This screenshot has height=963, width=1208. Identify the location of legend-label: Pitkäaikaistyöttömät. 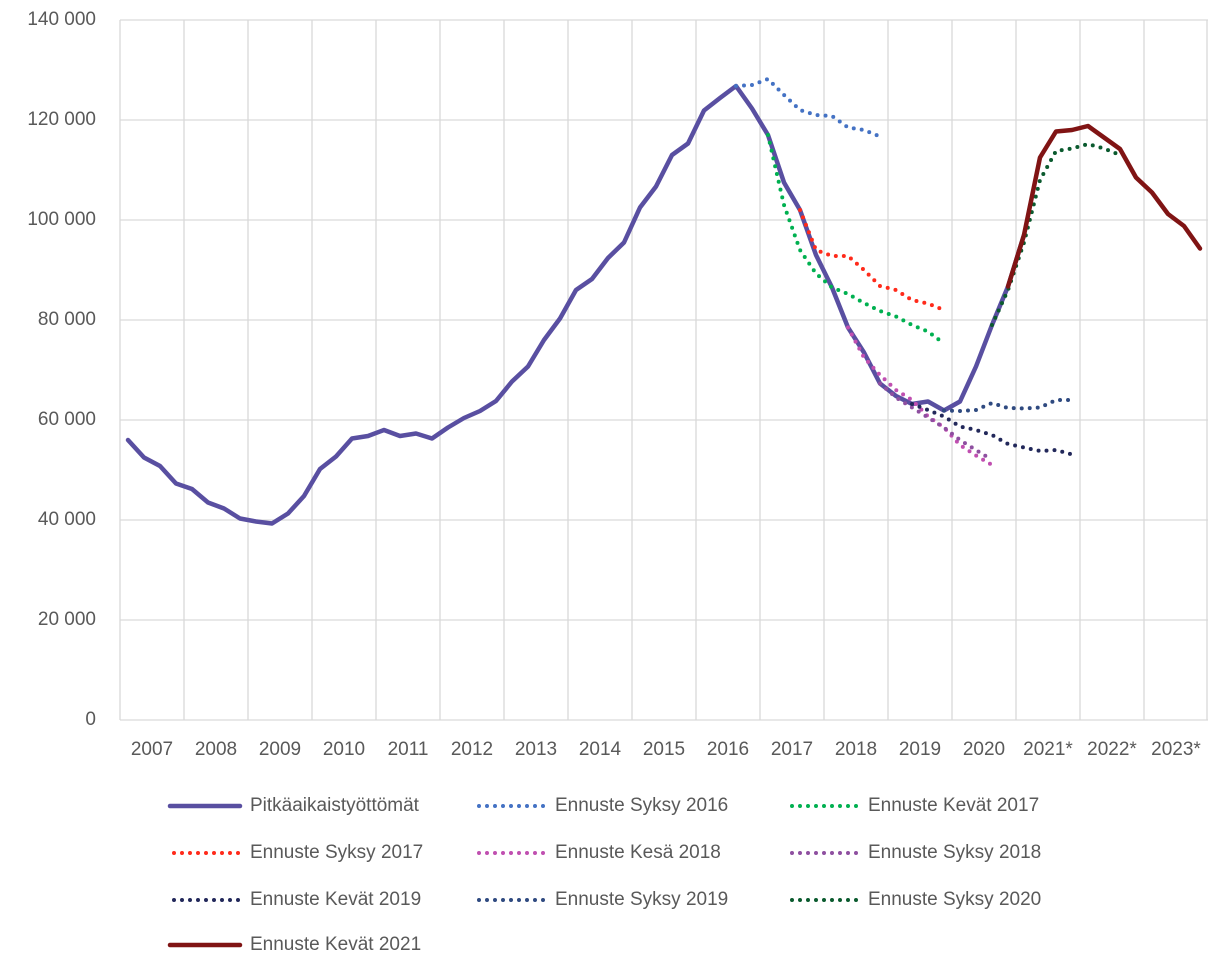
(335, 805).